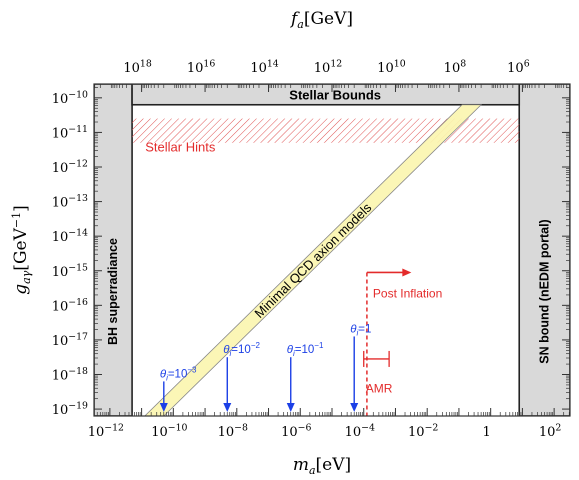 Image resolution: width=579 pixels, height=480 pixels. Describe the element at coordinates (70, 97) in the screenshot. I see `y-tick-label-0: 10−10` at that location.